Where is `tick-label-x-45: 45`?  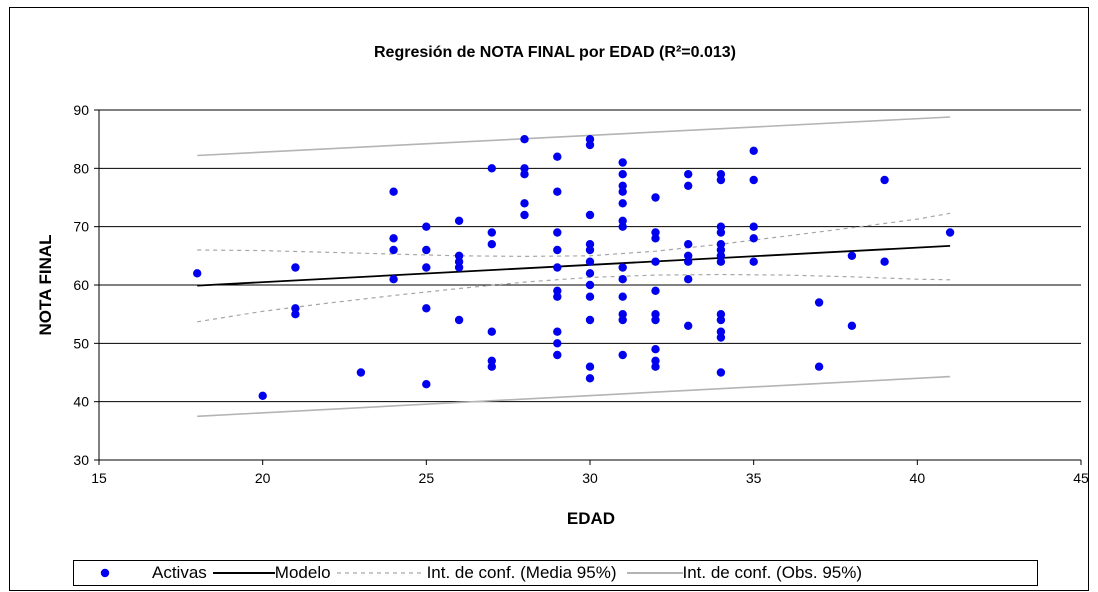 tick-label-x-45: 45 is located at coordinates (1081, 478).